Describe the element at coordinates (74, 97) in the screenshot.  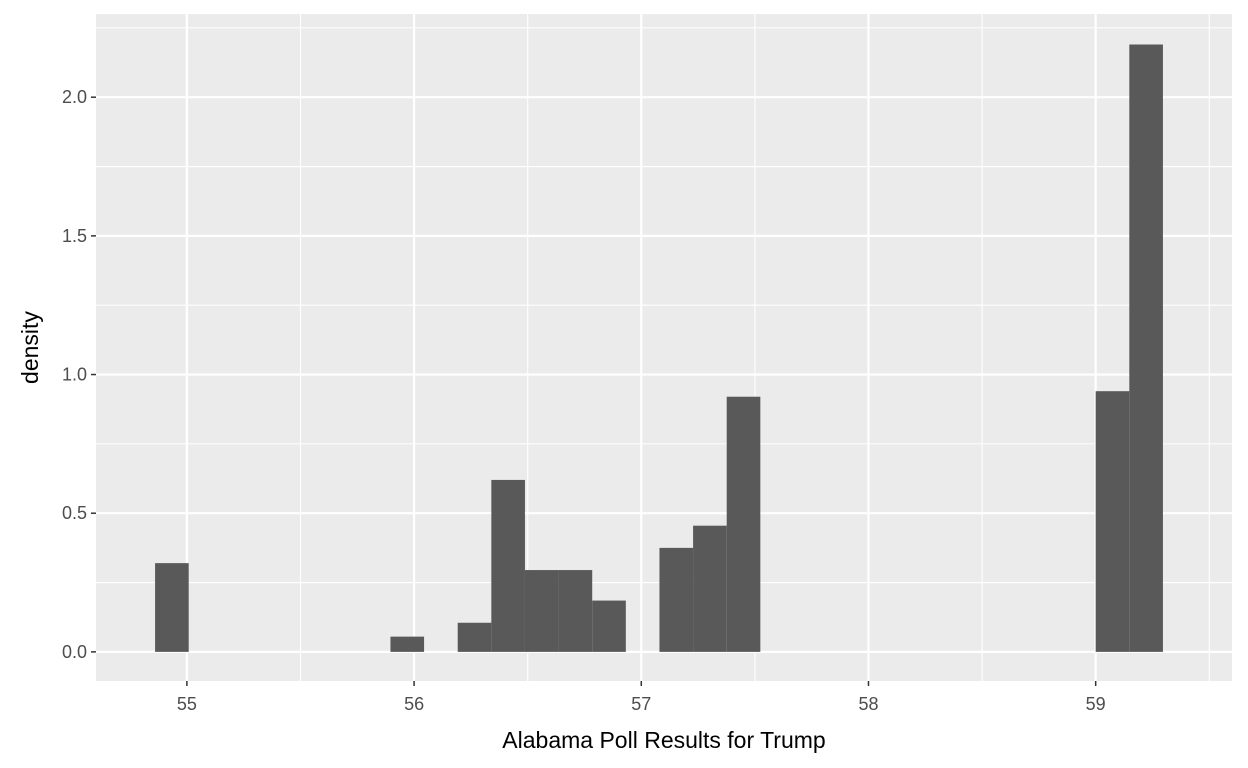
I see `y-tick-label: 2.0` at that location.